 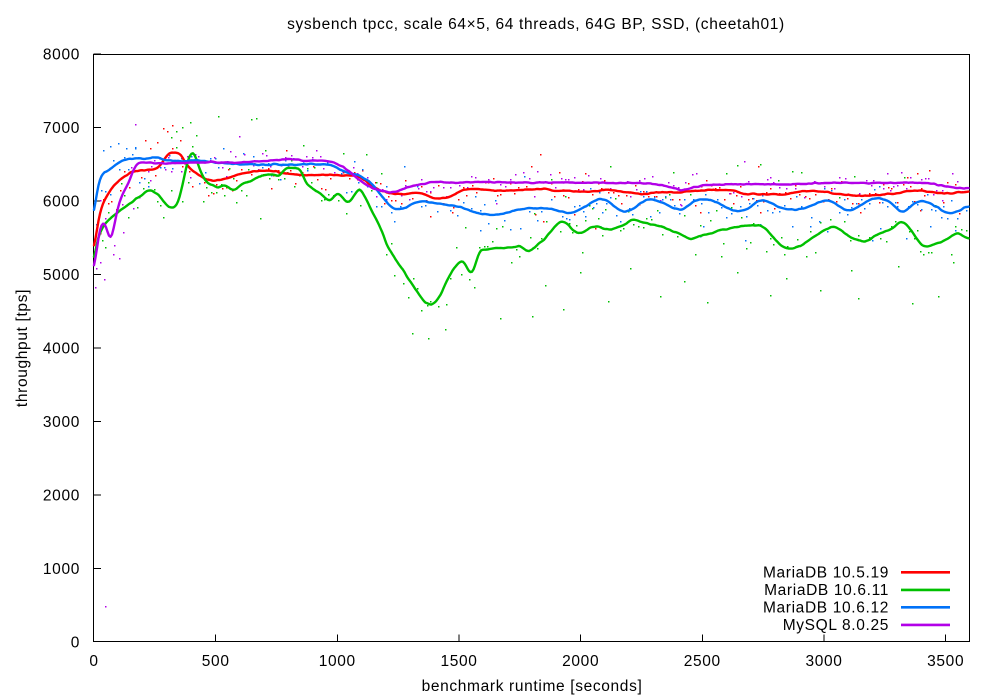 What do you see at coordinates (826, 573) in the screenshot?
I see `svg-text: MariaDB 10.5.19` at bounding box center [826, 573].